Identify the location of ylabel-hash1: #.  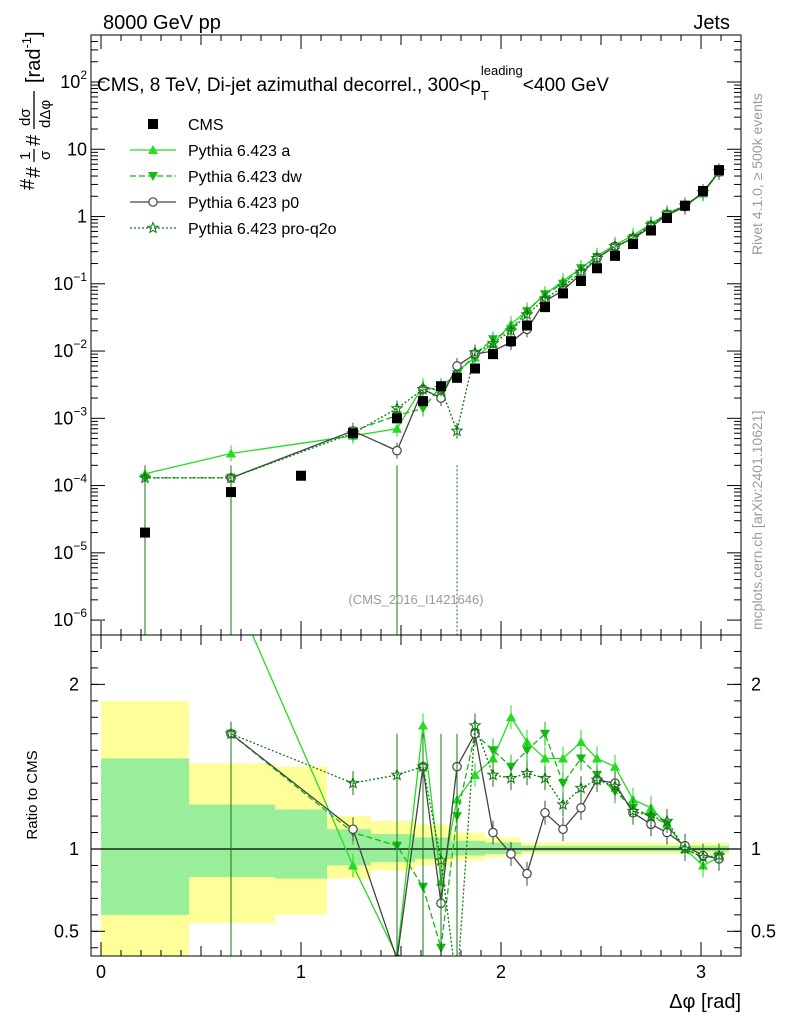
(28, 184).